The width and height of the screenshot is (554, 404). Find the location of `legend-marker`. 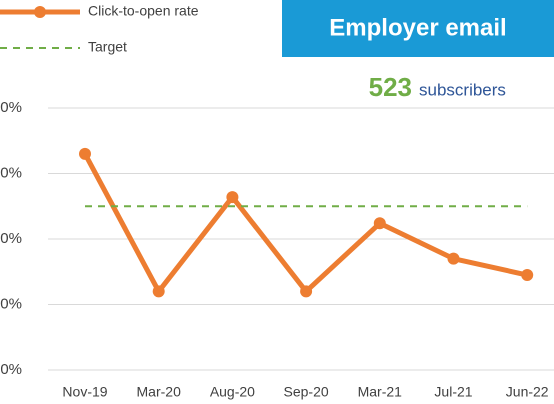

legend-marker is located at coordinates (40, 12).